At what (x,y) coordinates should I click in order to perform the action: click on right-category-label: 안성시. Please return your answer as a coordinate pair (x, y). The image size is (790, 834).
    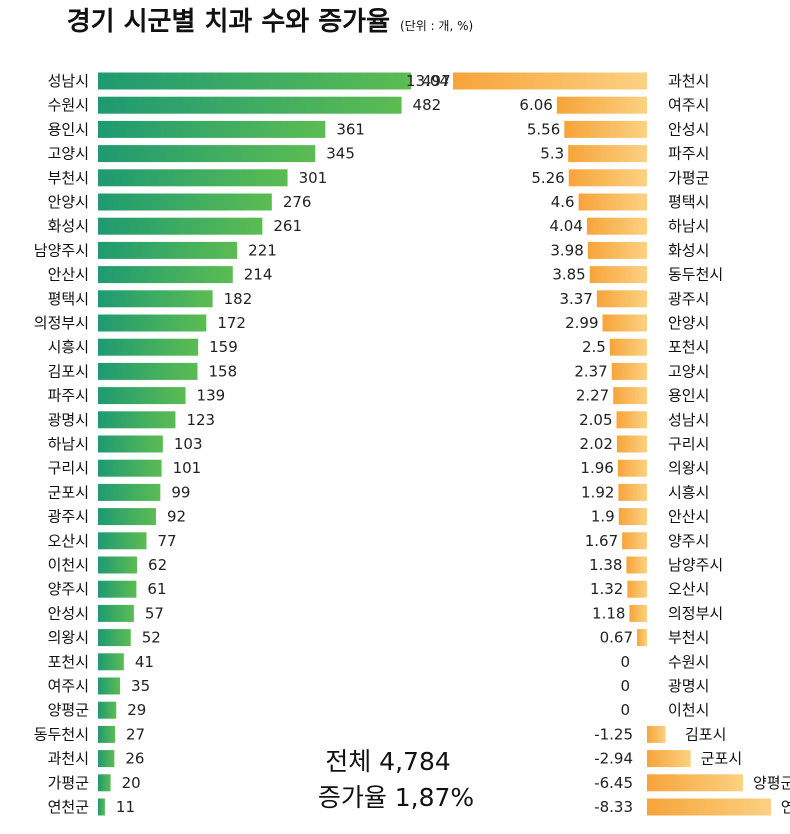
    Looking at the image, I should click on (688, 129).